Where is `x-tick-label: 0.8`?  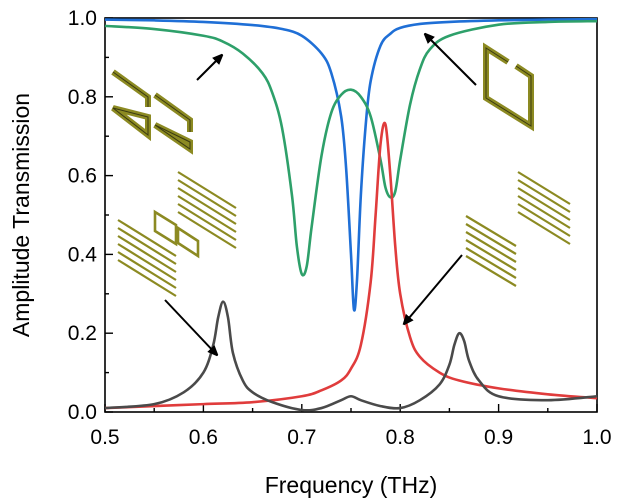 x-tick-label: 0.8 is located at coordinates (400, 437).